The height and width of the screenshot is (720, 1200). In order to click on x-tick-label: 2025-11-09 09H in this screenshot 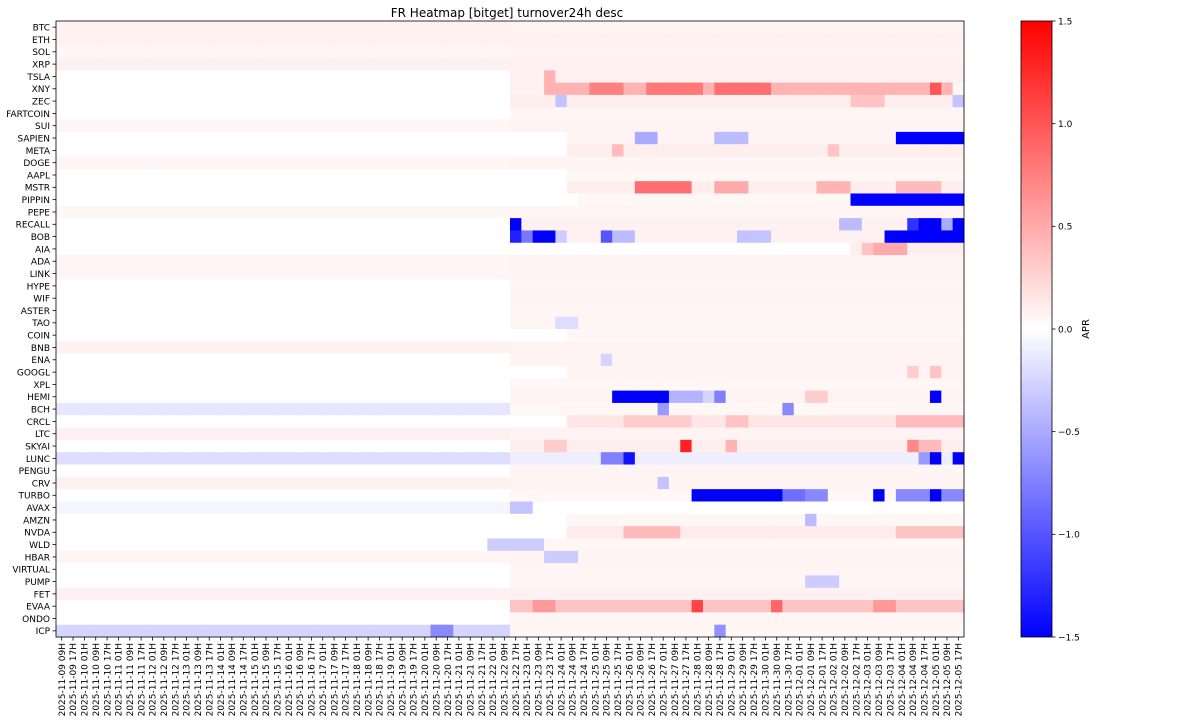, I will do `click(63, 679)`.